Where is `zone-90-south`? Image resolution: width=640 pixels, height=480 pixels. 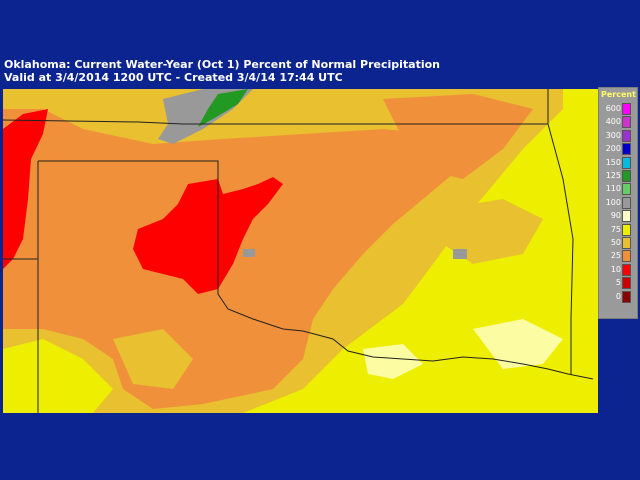
zone-90-south is located at coordinates (393, 361).